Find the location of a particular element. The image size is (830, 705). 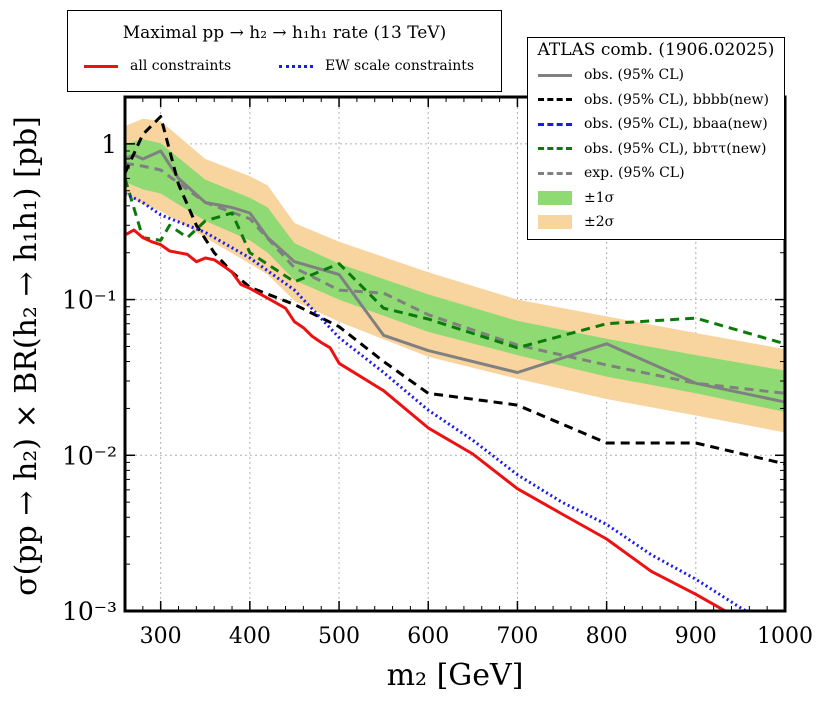

x-tick-label: 300 is located at coordinates (161, 636).